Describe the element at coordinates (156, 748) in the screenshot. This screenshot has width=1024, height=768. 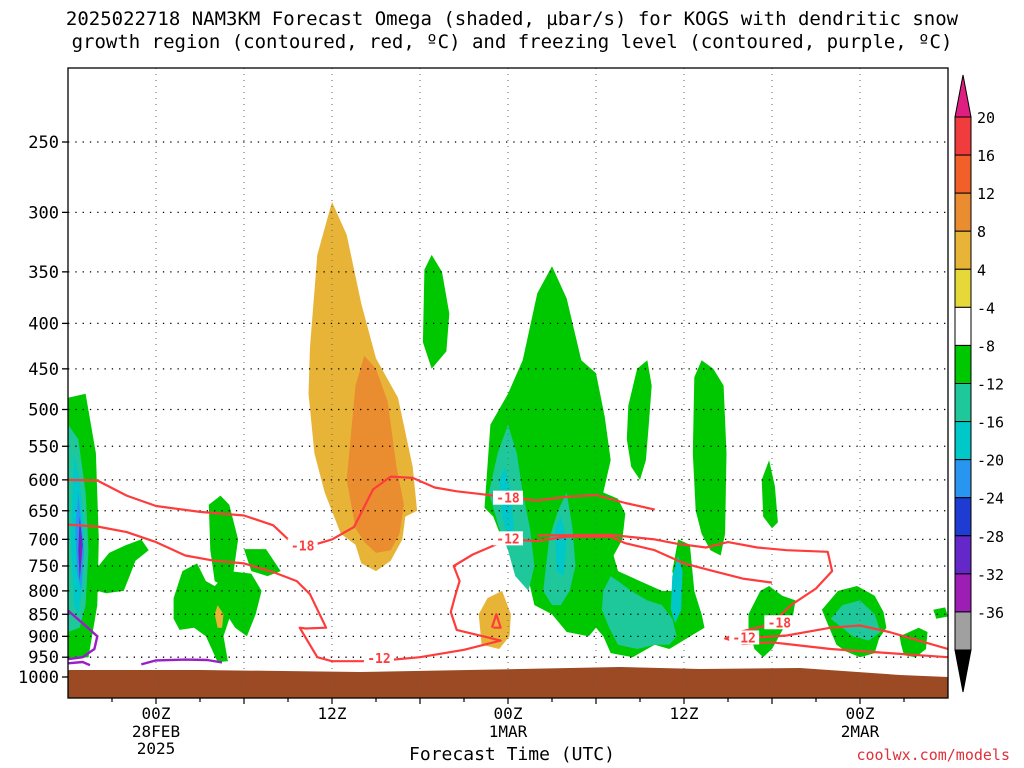
I see `x-tick-sublabel-0-1: 2025` at that location.